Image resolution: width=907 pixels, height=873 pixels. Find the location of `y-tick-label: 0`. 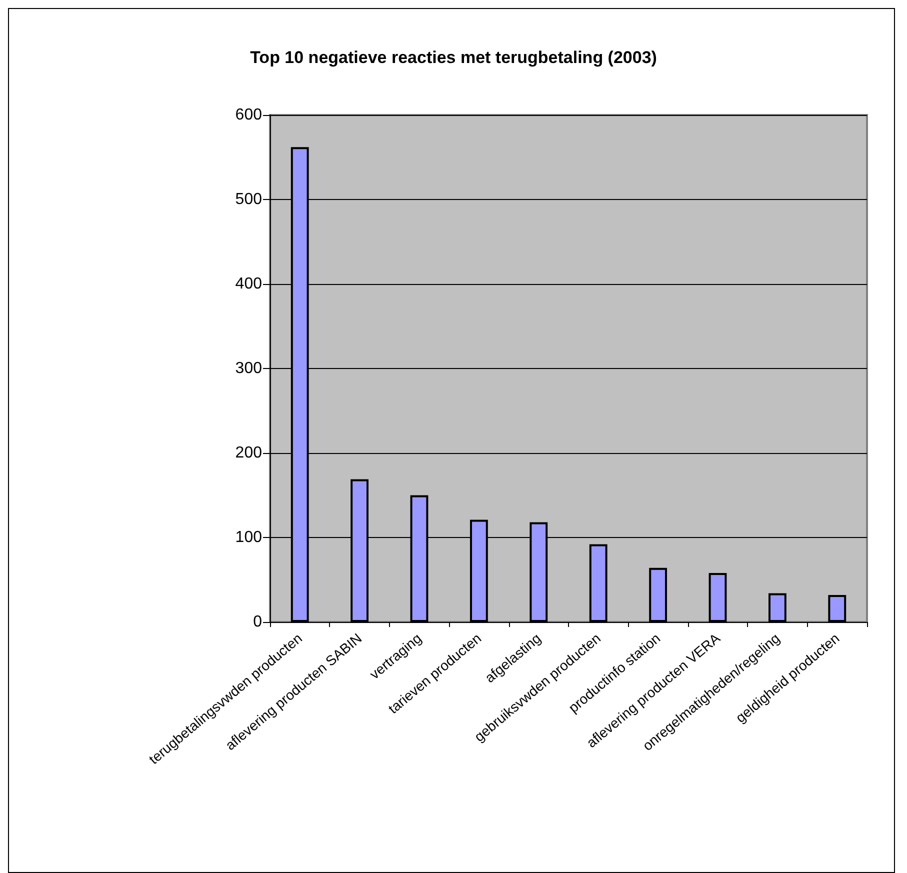

y-tick-label: 0 is located at coordinates (257, 622).